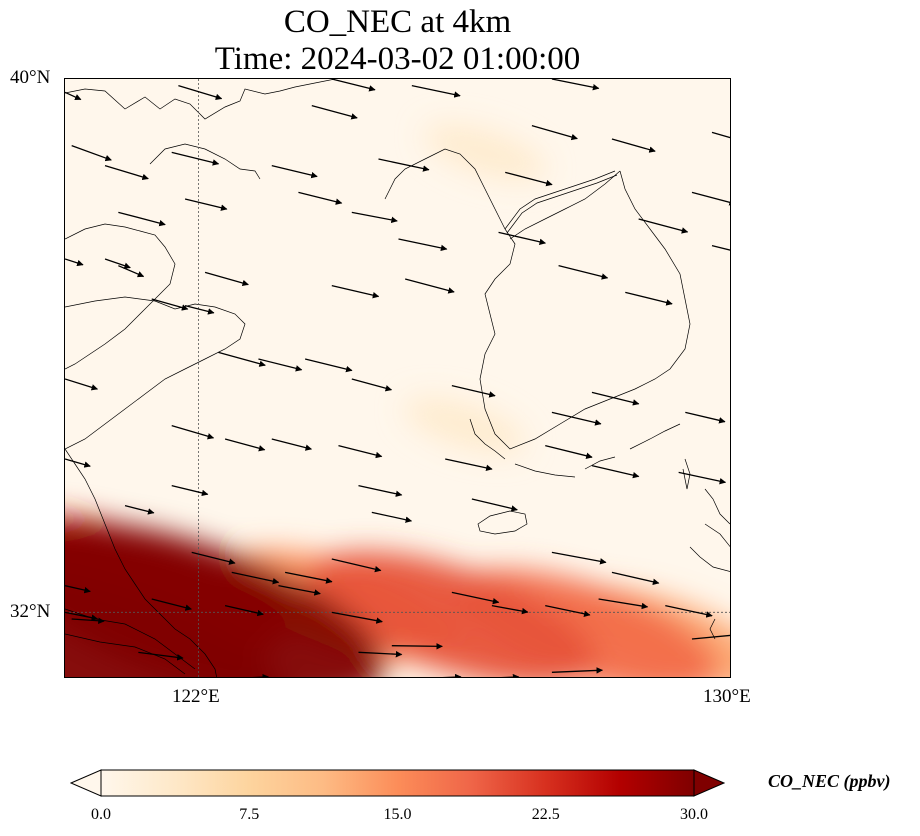 The image size is (920, 836). What do you see at coordinates (397, 22) in the screenshot?
I see `map-title-line-1: CO_NEC at 4km` at bounding box center [397, 22].